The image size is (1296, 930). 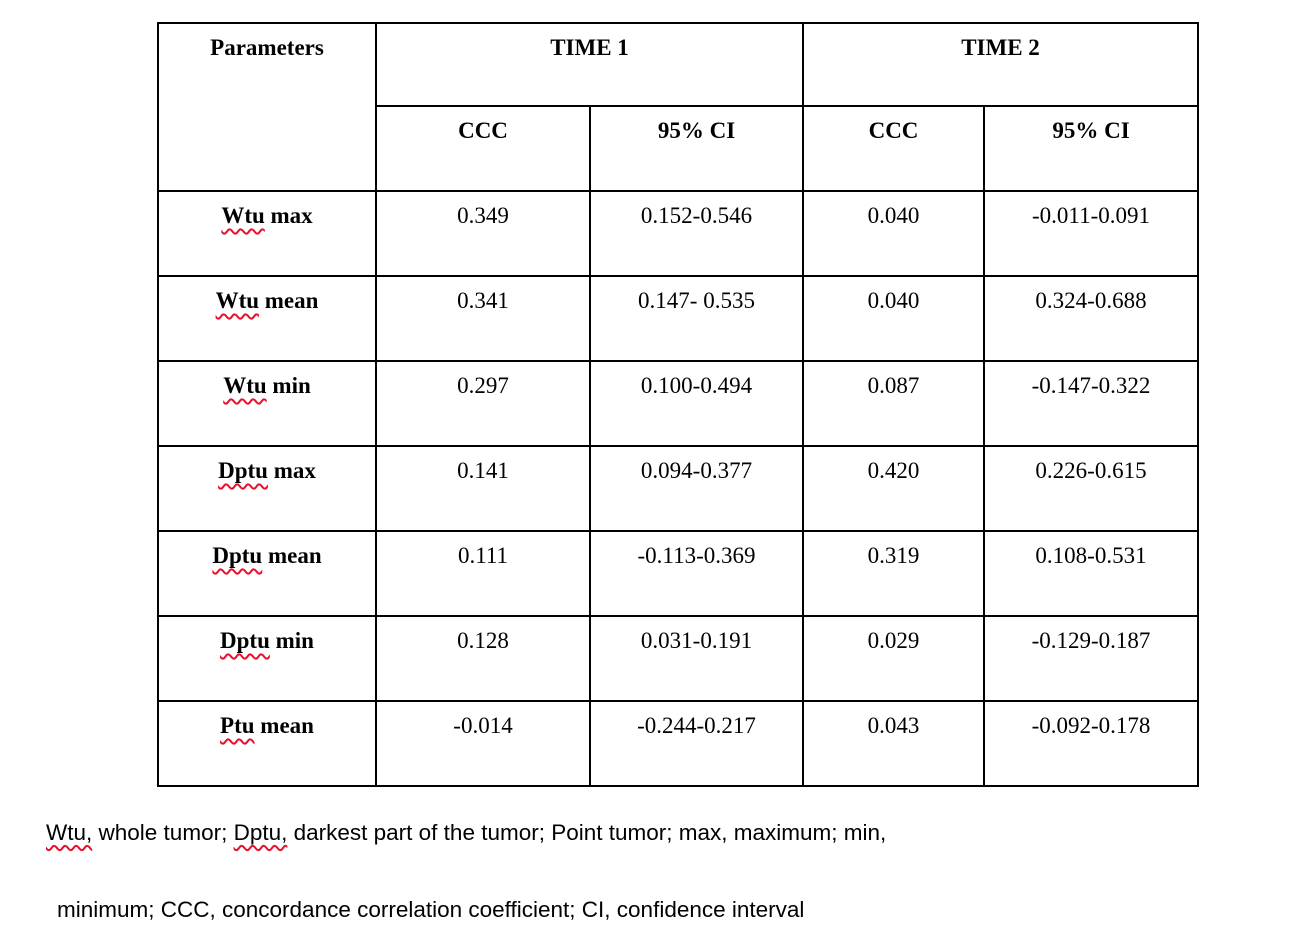 I want to click on time1-ccc-value: 0.141, so click(x=483, y=488).